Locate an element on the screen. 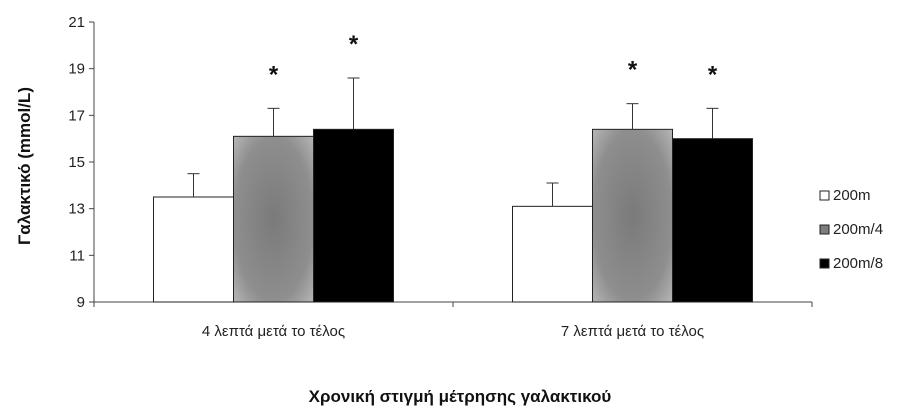  x-axis-title: Χρονική στιγμή μέτρησης γαλακτικού is located at coordinates (460, 396).